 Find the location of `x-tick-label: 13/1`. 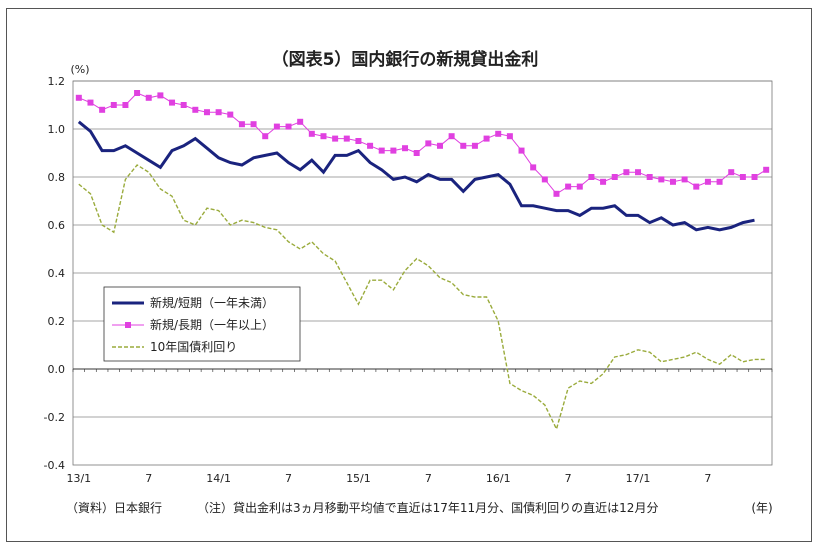

x-tick-label: 13/1 is located at coordinates (78, 478).